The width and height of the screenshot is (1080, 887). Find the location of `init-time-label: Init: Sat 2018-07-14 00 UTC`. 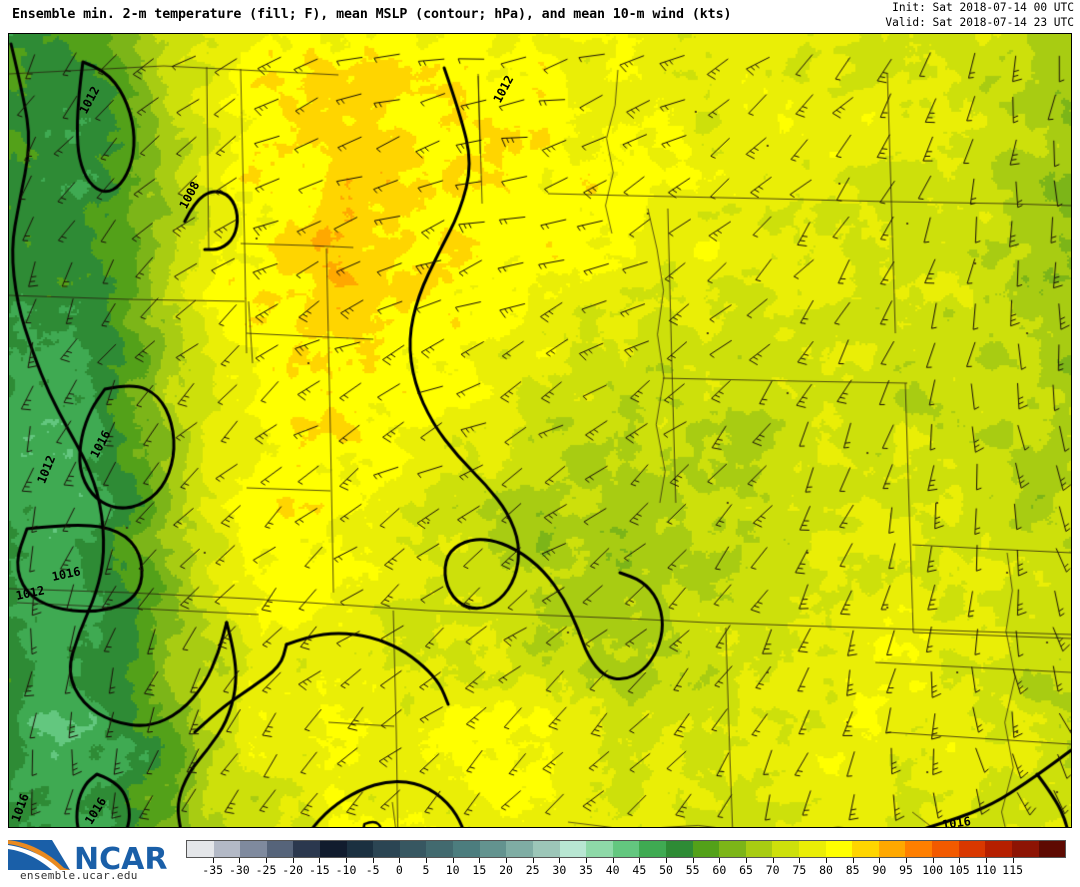

init-time-label: Init: Sat 2018-07-14 00 UTC is located at coordinates (983, 7).